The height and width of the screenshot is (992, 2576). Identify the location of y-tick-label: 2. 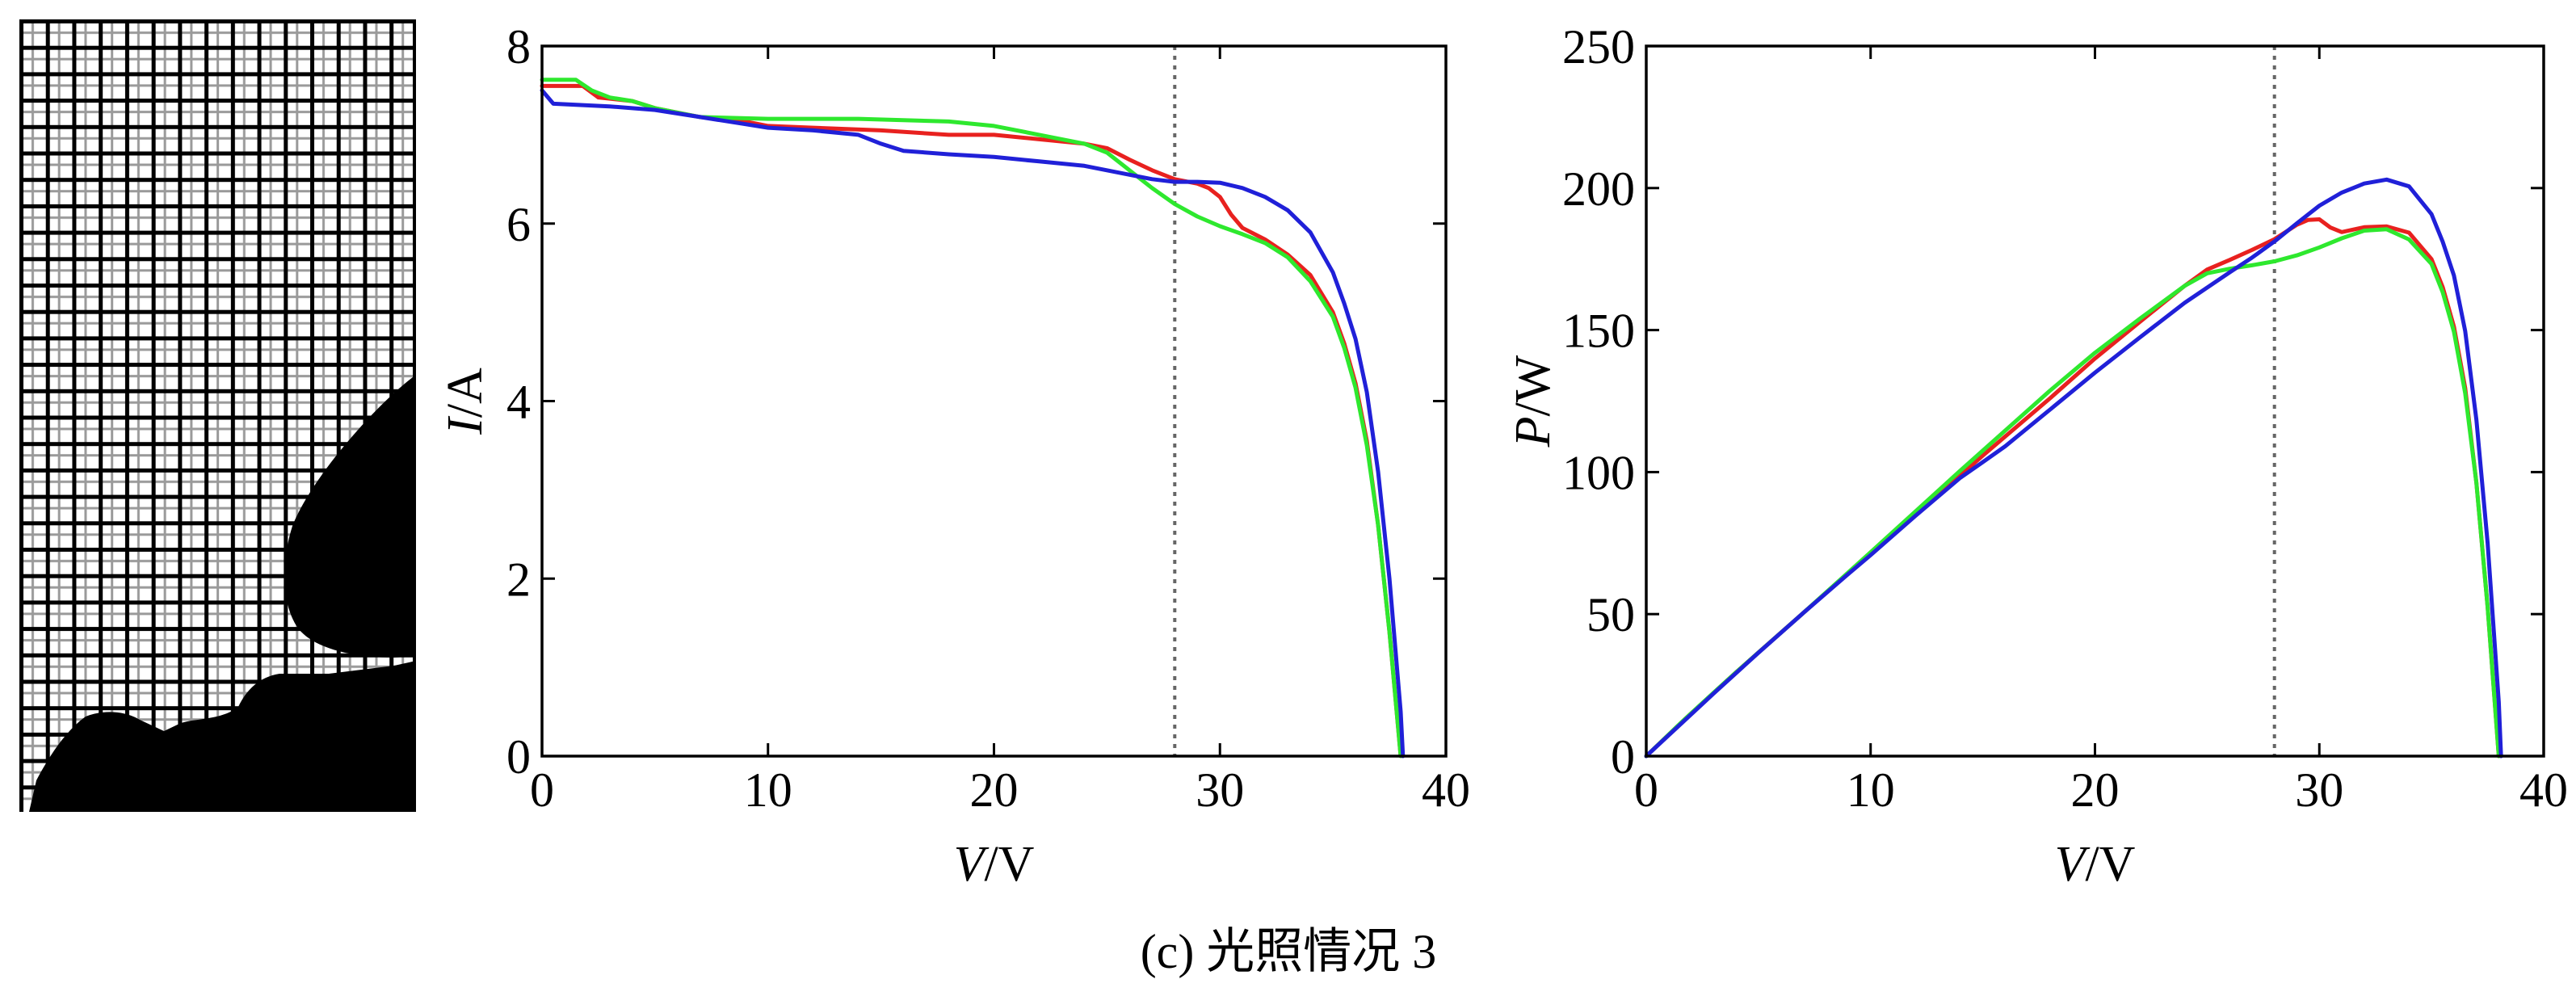
(518, 579).